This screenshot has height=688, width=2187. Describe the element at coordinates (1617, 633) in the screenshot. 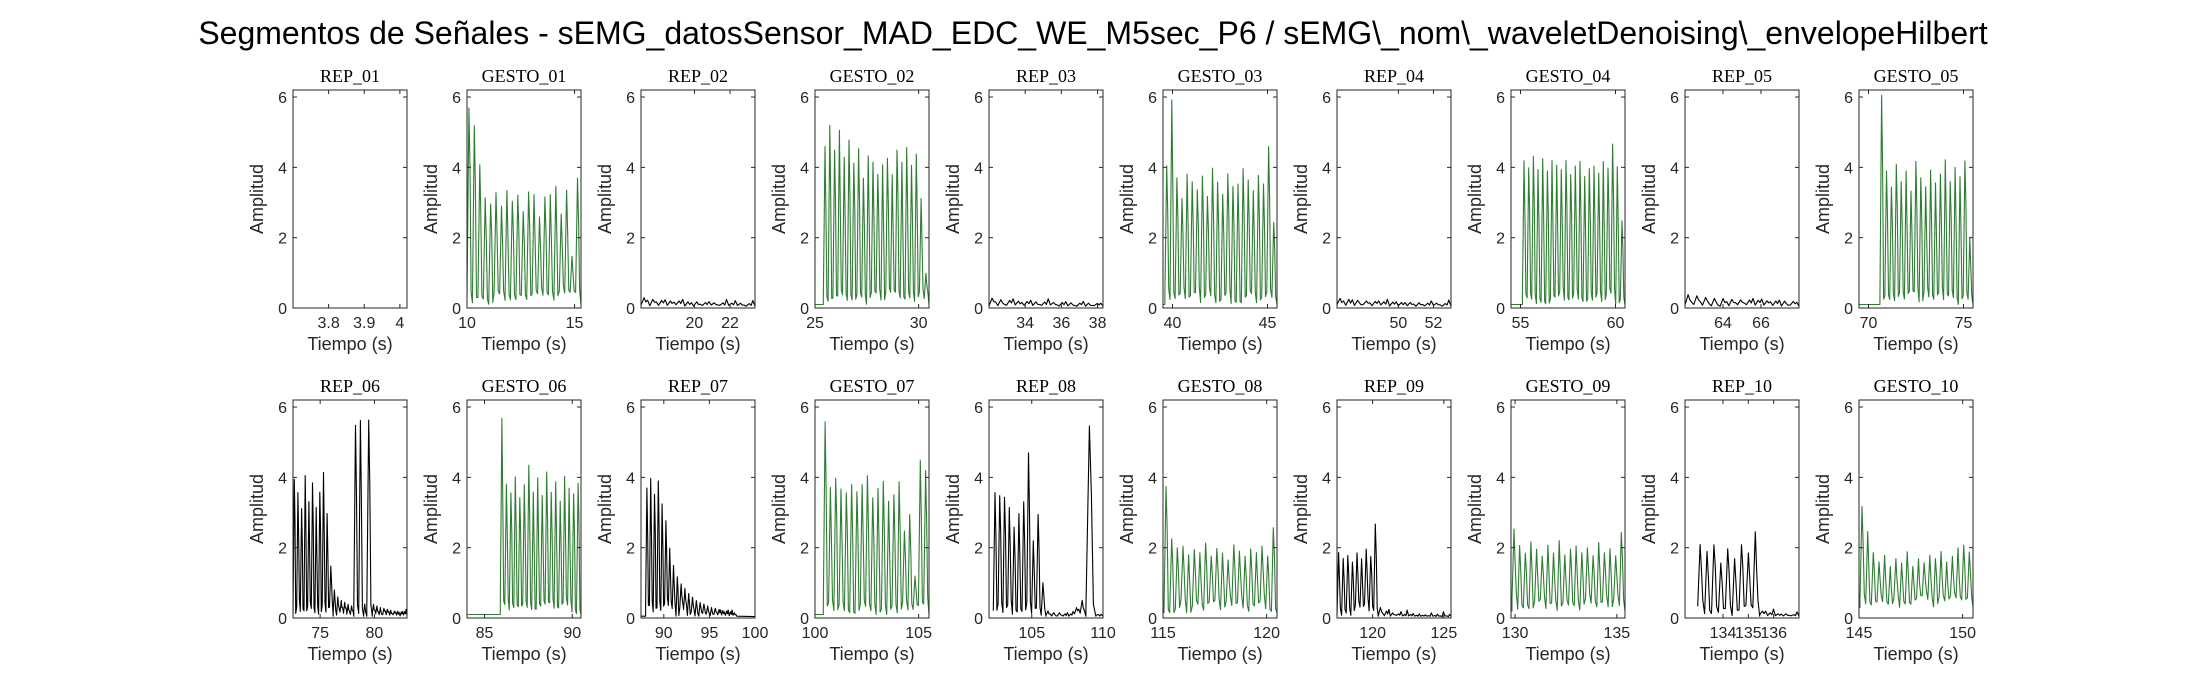

I see `x-tick-label: 135` at that location.